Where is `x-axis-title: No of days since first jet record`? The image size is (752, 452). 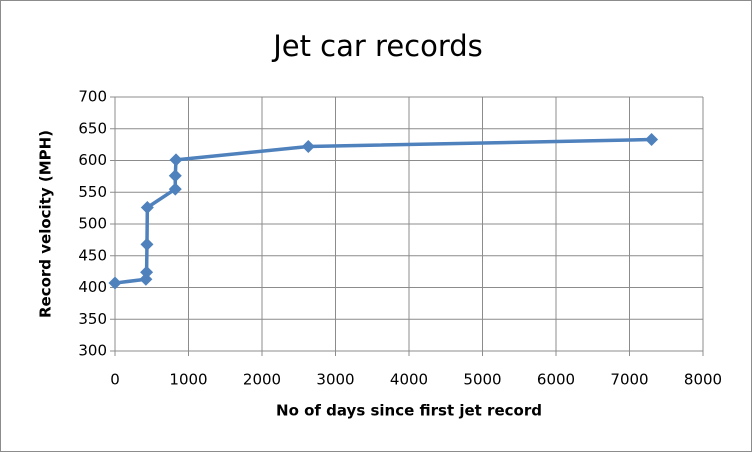
x-axis-title: No of days since first jet record is located at coordinates (409, 411).